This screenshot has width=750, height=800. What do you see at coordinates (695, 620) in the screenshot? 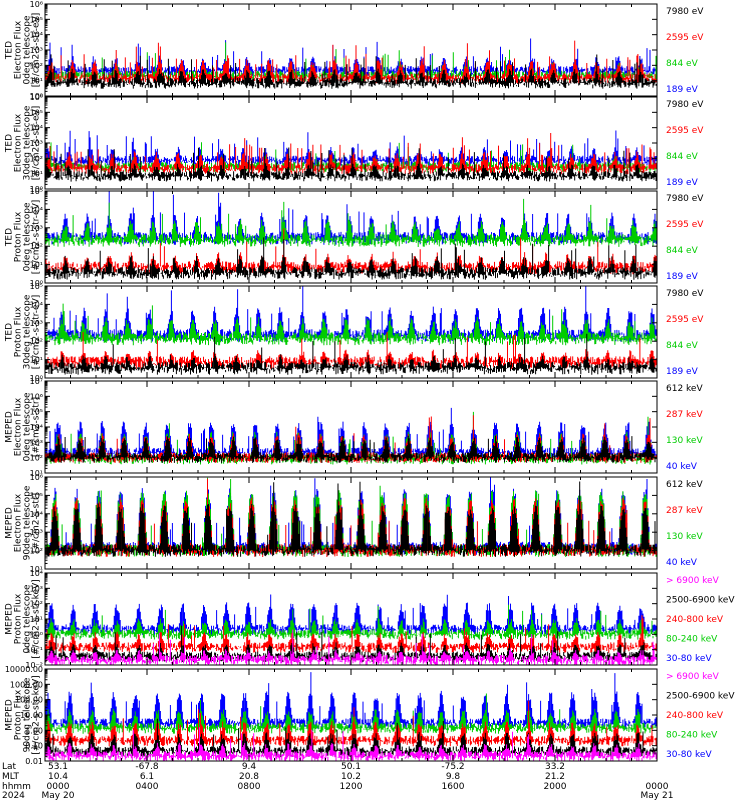
I see `legend-entry: 240-800 keV` at bounding box center [695, 620].